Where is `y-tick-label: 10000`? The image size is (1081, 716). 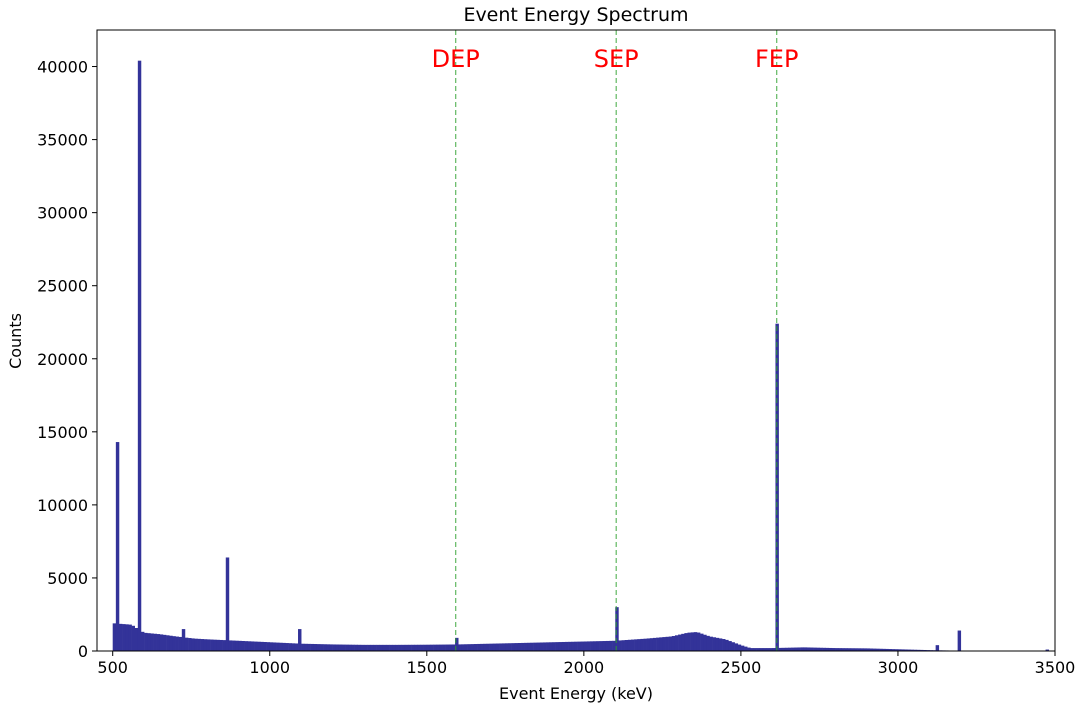 y-tick-label: 10000 is located at coordinates (62, 505).